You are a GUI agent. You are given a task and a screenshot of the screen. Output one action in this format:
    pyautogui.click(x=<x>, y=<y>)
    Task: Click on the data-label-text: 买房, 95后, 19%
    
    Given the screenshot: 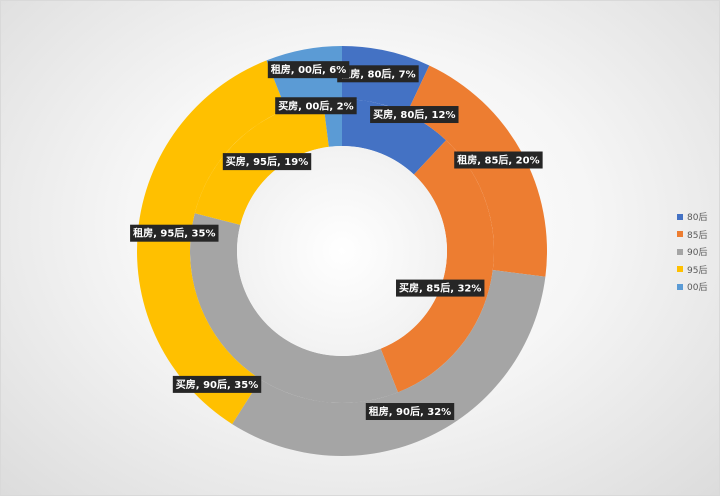 What is the action you would take?
    pyautogui.click(x=267, y=161)
    